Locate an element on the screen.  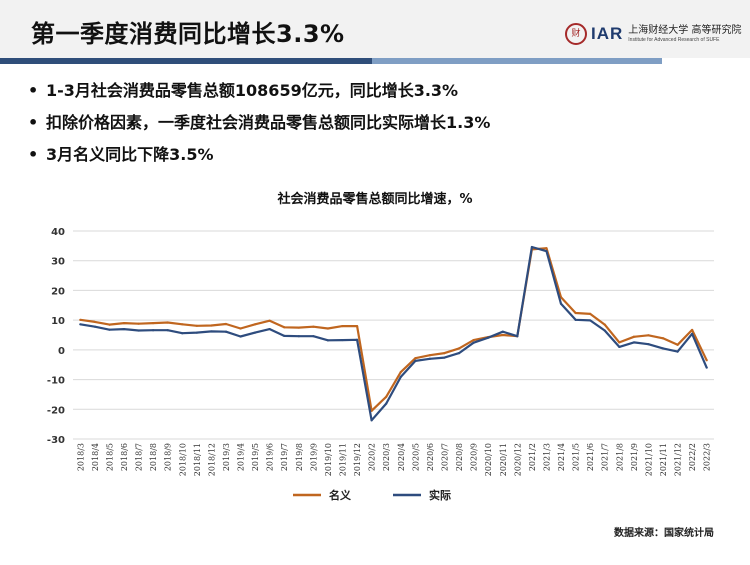
x-tick-label: 2018/7 is located at coordinates (139, 457).